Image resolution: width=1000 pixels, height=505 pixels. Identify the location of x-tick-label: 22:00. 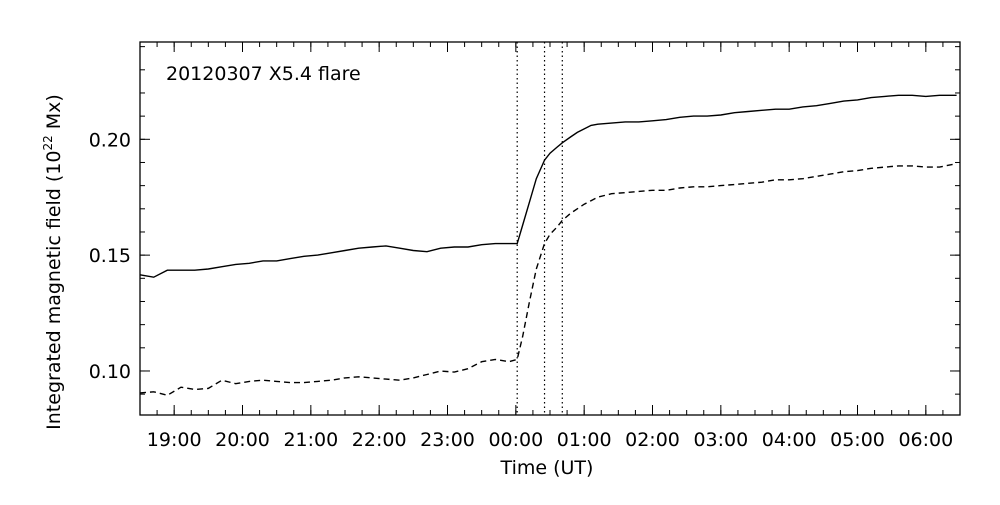
(379, 440).